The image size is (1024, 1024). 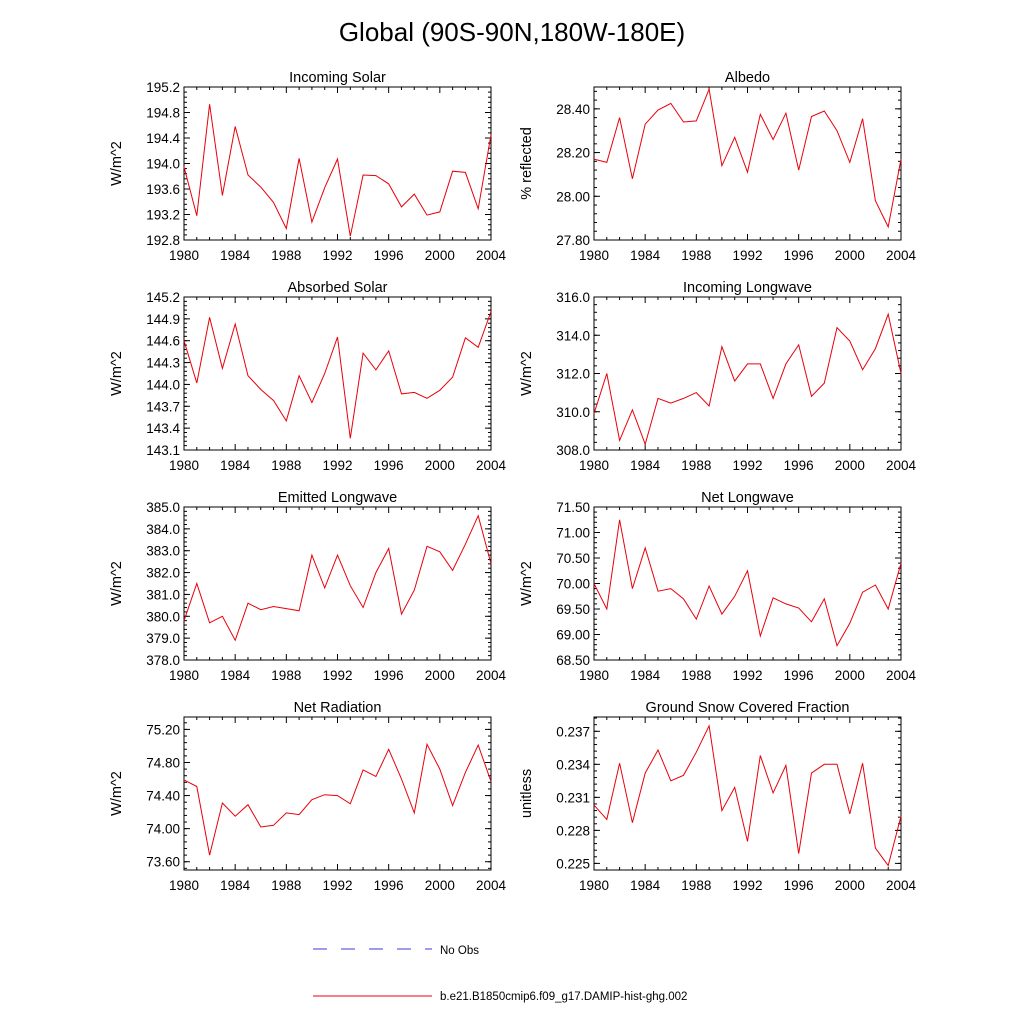 What do you see at coordinates (163, 319) in the screenshot?
I see `y-tick-label: 144.9` at bounding box center [163, 319].